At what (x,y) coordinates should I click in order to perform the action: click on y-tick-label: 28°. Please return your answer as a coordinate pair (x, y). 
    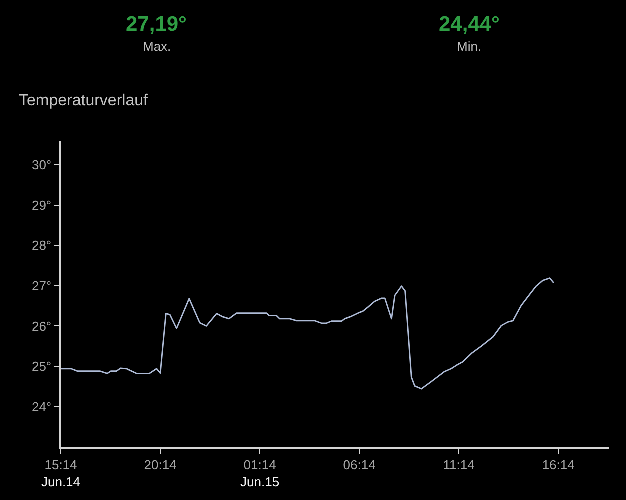
    Looking at the image, I should click on (42, 246).